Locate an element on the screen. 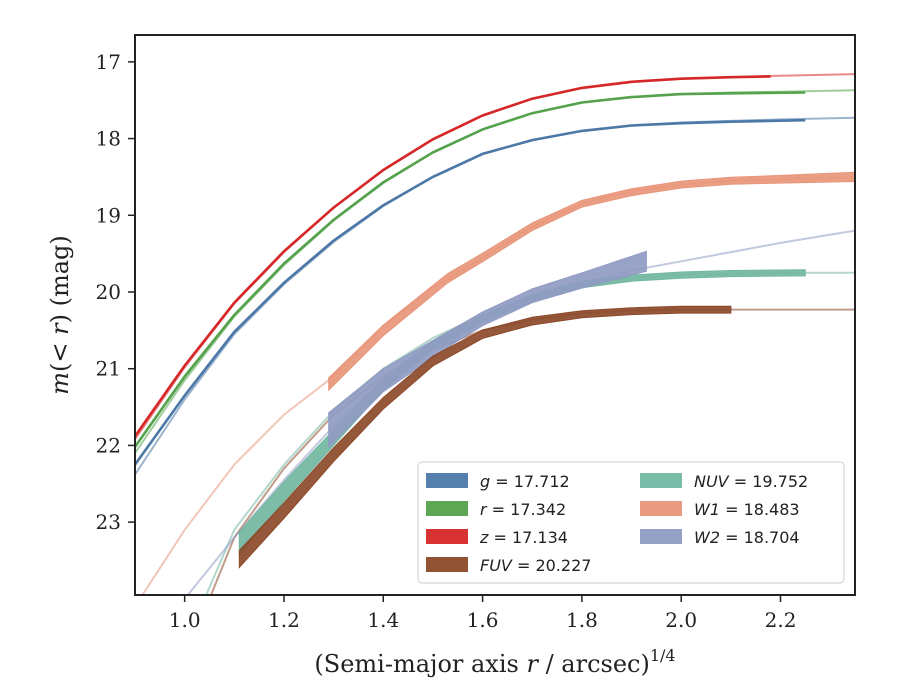 Image resolution: width=900 pixels, height=700 pixels. legend-symbol: g is located at coordinates (485, 481).